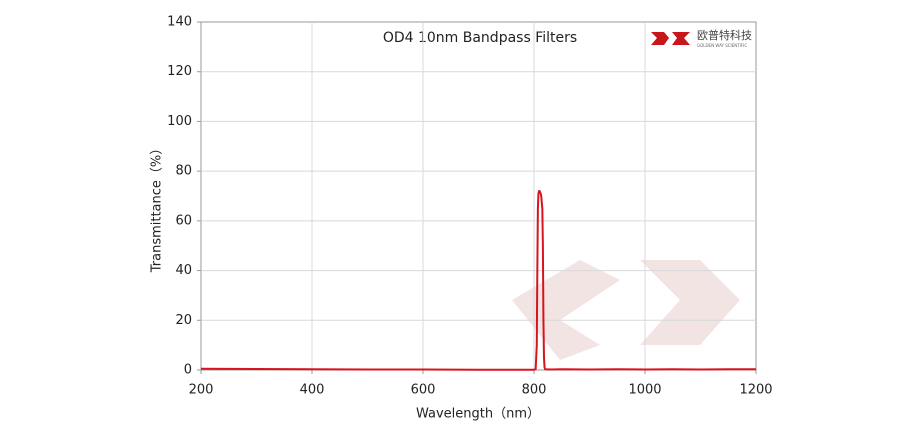 This screenshot has height=440, width=924. I want to click on logo-name: 欧普特科技, so click(724, 35).